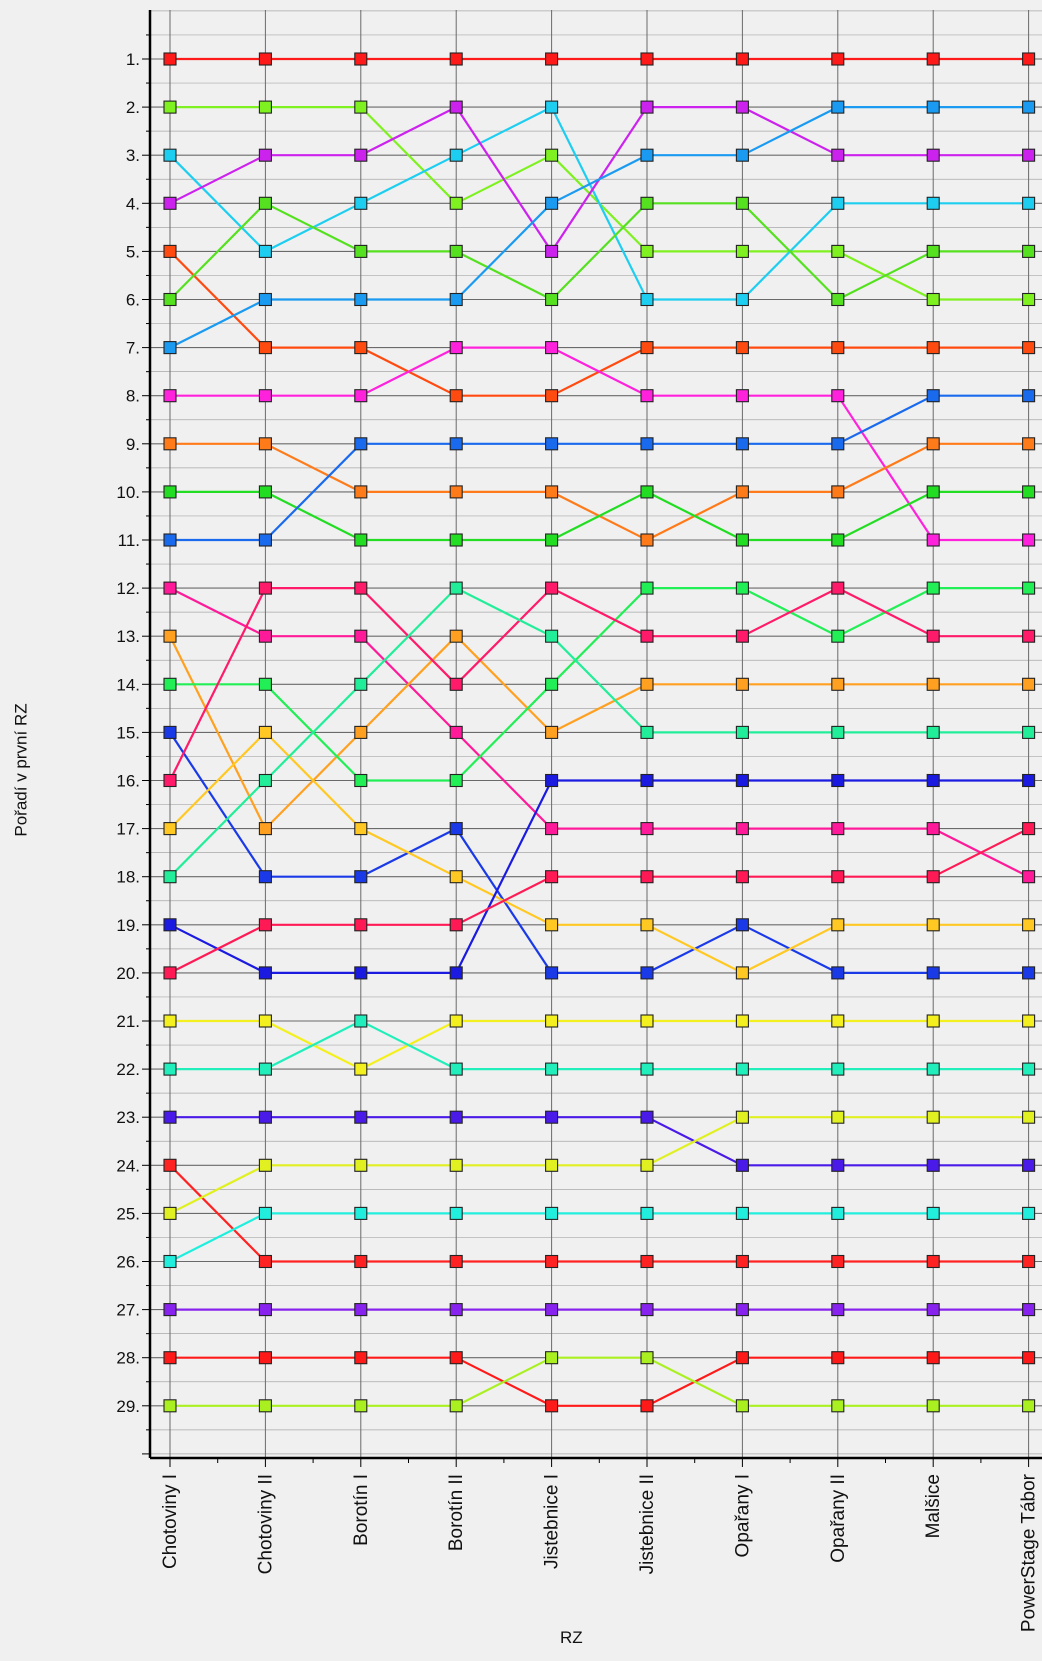  Describe the element at coordinates (133, 251) in the screenshot. I see `y-tick-label: 5.` at that location.